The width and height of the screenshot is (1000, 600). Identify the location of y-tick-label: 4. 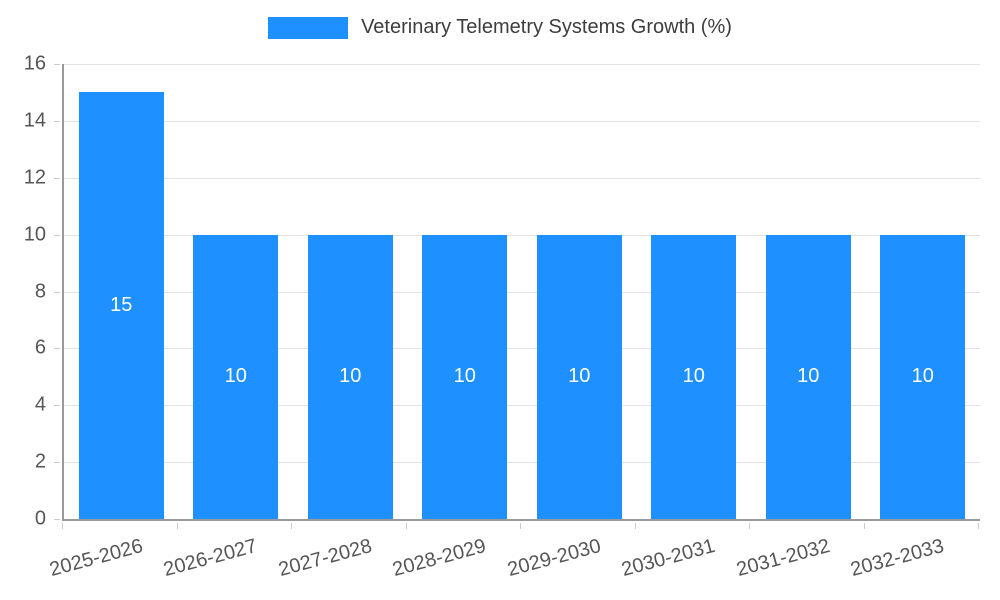
(40, 404).